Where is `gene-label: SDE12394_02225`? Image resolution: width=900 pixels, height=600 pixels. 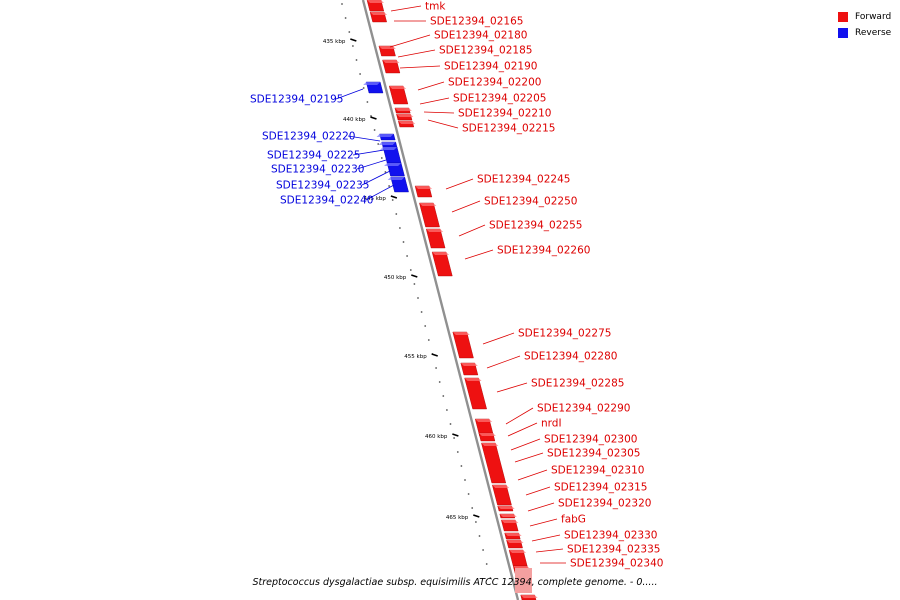
gene-label: SDE12394_02225 is located at coordinates (313, 156).